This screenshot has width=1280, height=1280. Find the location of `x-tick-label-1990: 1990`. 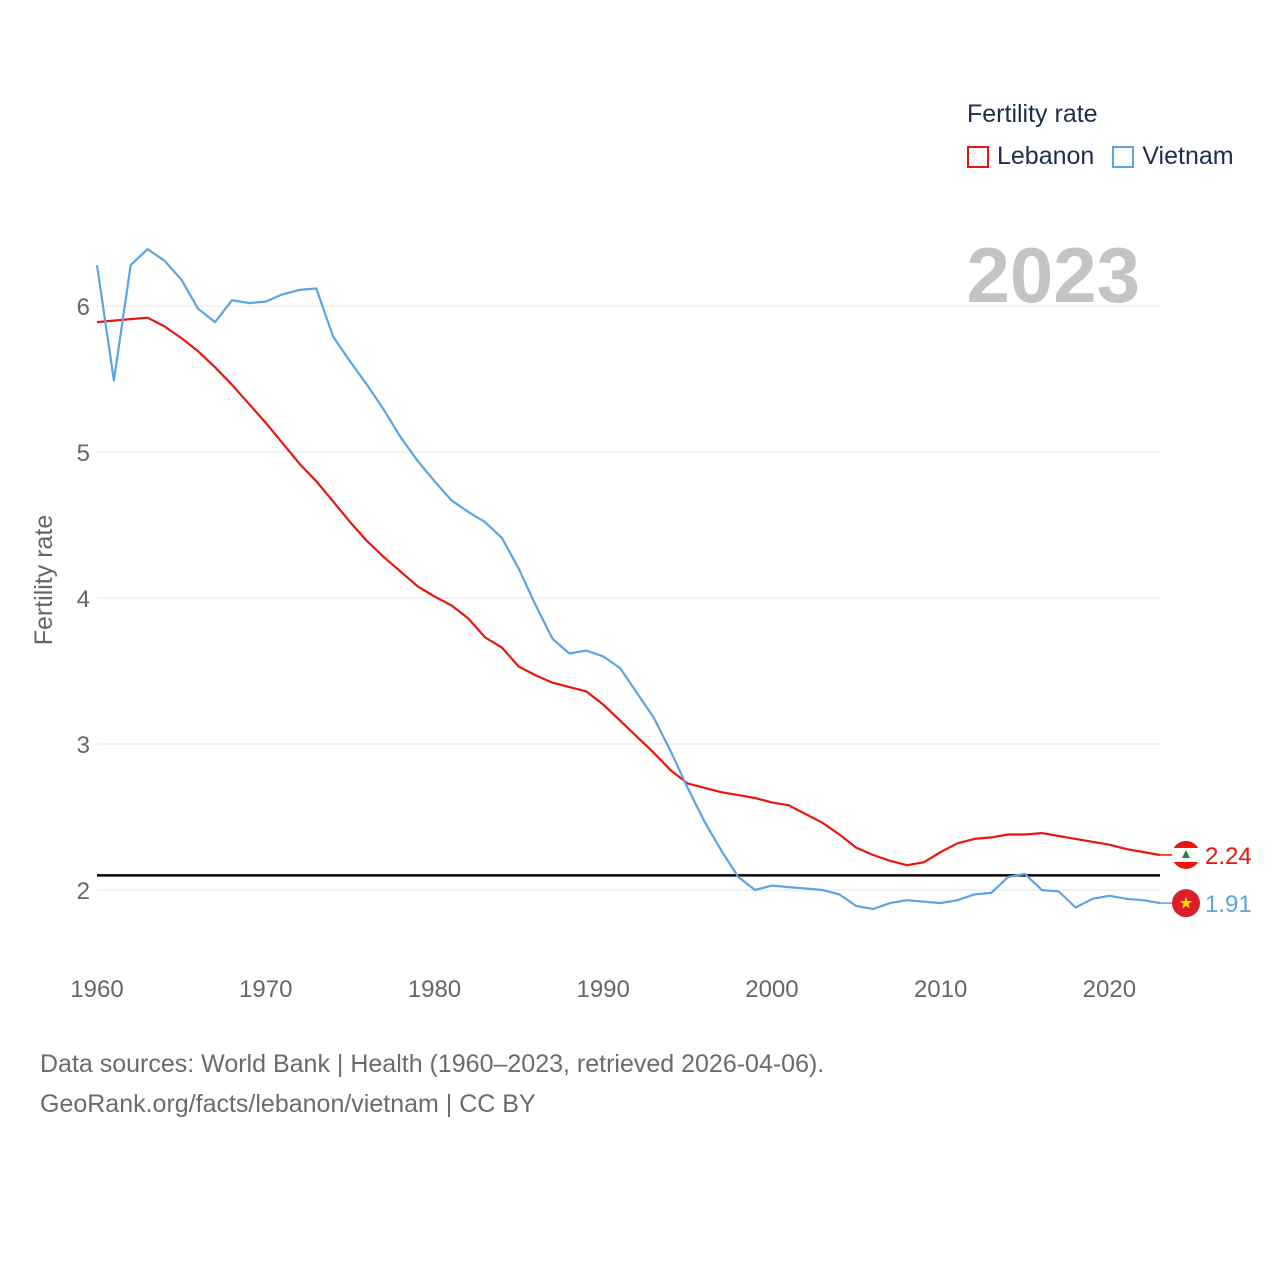

x-tick-label-1990: 1990 is located at coordinates (602, 989).